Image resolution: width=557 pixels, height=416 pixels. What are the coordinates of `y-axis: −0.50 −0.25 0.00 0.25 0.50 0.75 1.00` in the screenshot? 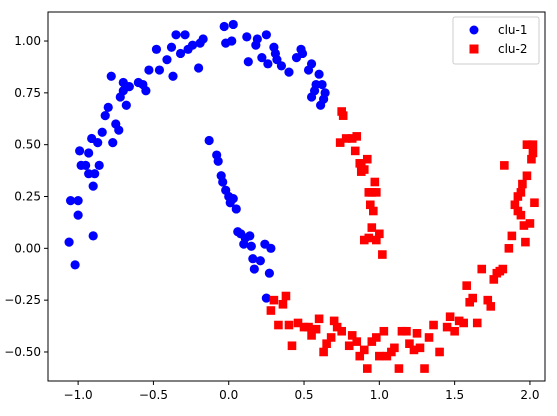 It's located at (26, 196).